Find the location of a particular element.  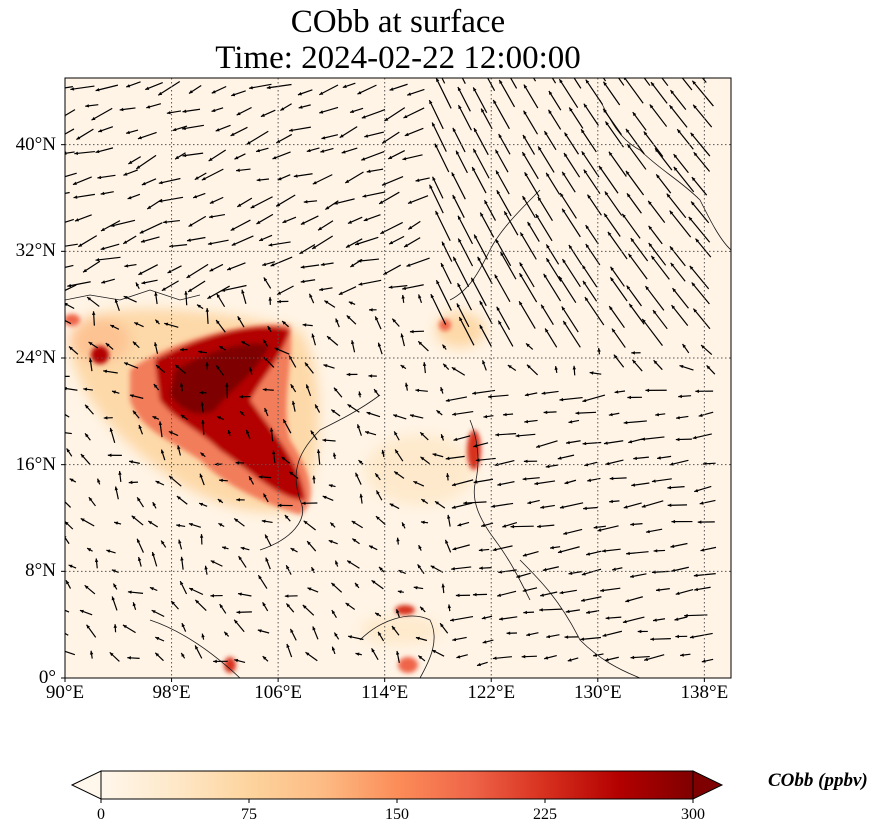

colorbar-extend-min is located at coordinates (86, 785).